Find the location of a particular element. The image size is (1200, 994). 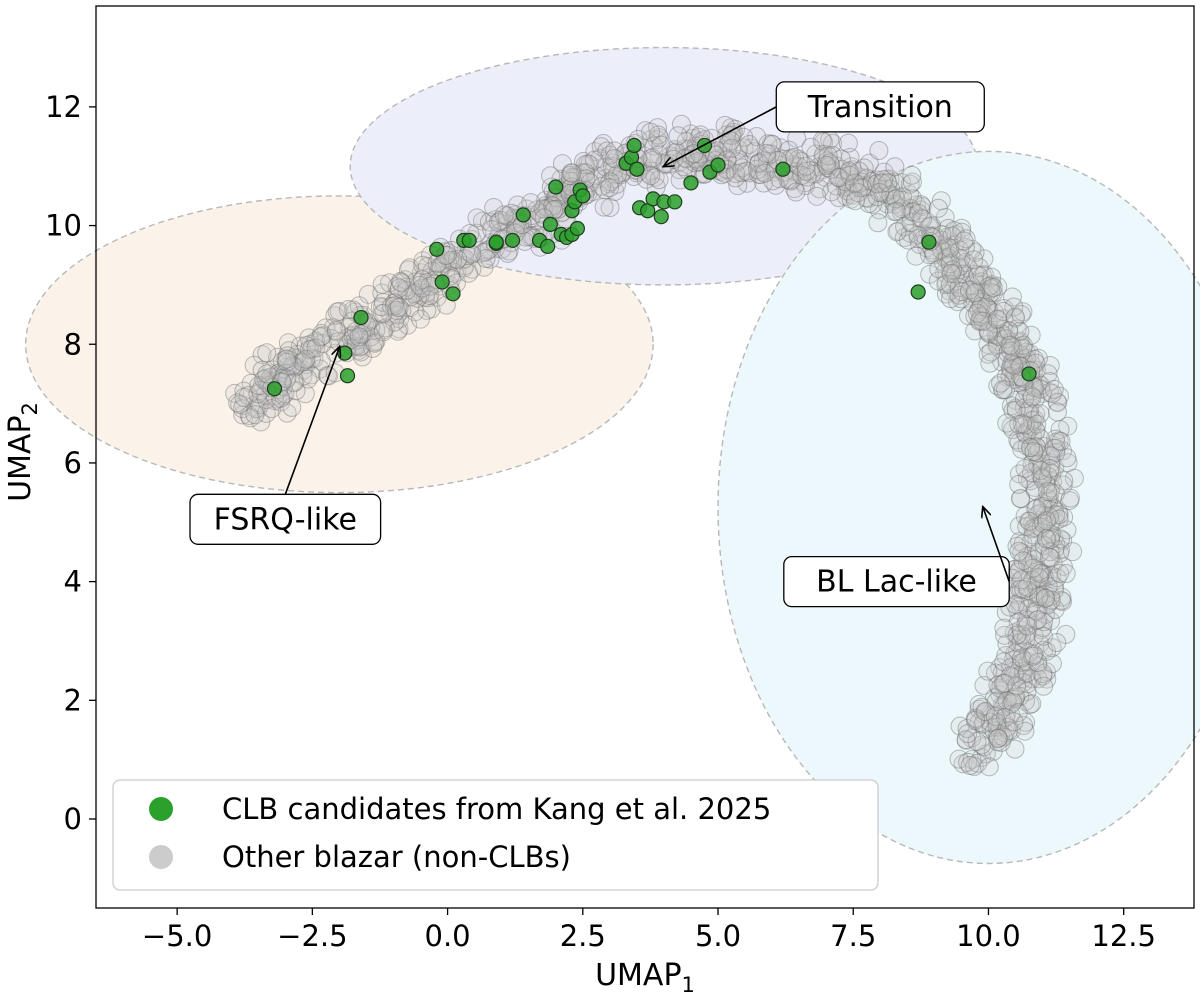

region-annotation-0: FSRQ-like is located at coordinates (285, 446).